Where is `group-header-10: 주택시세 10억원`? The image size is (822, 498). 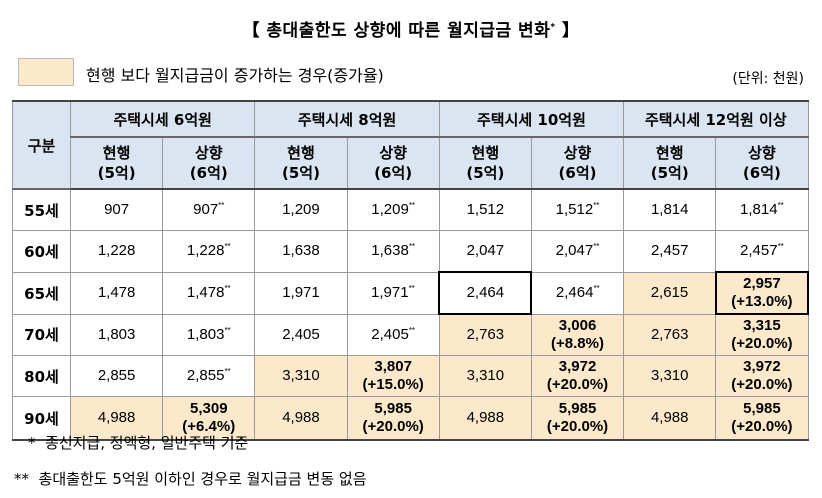 group-header-10: 주택시세 10억원 is located at coordinates (531, 119).